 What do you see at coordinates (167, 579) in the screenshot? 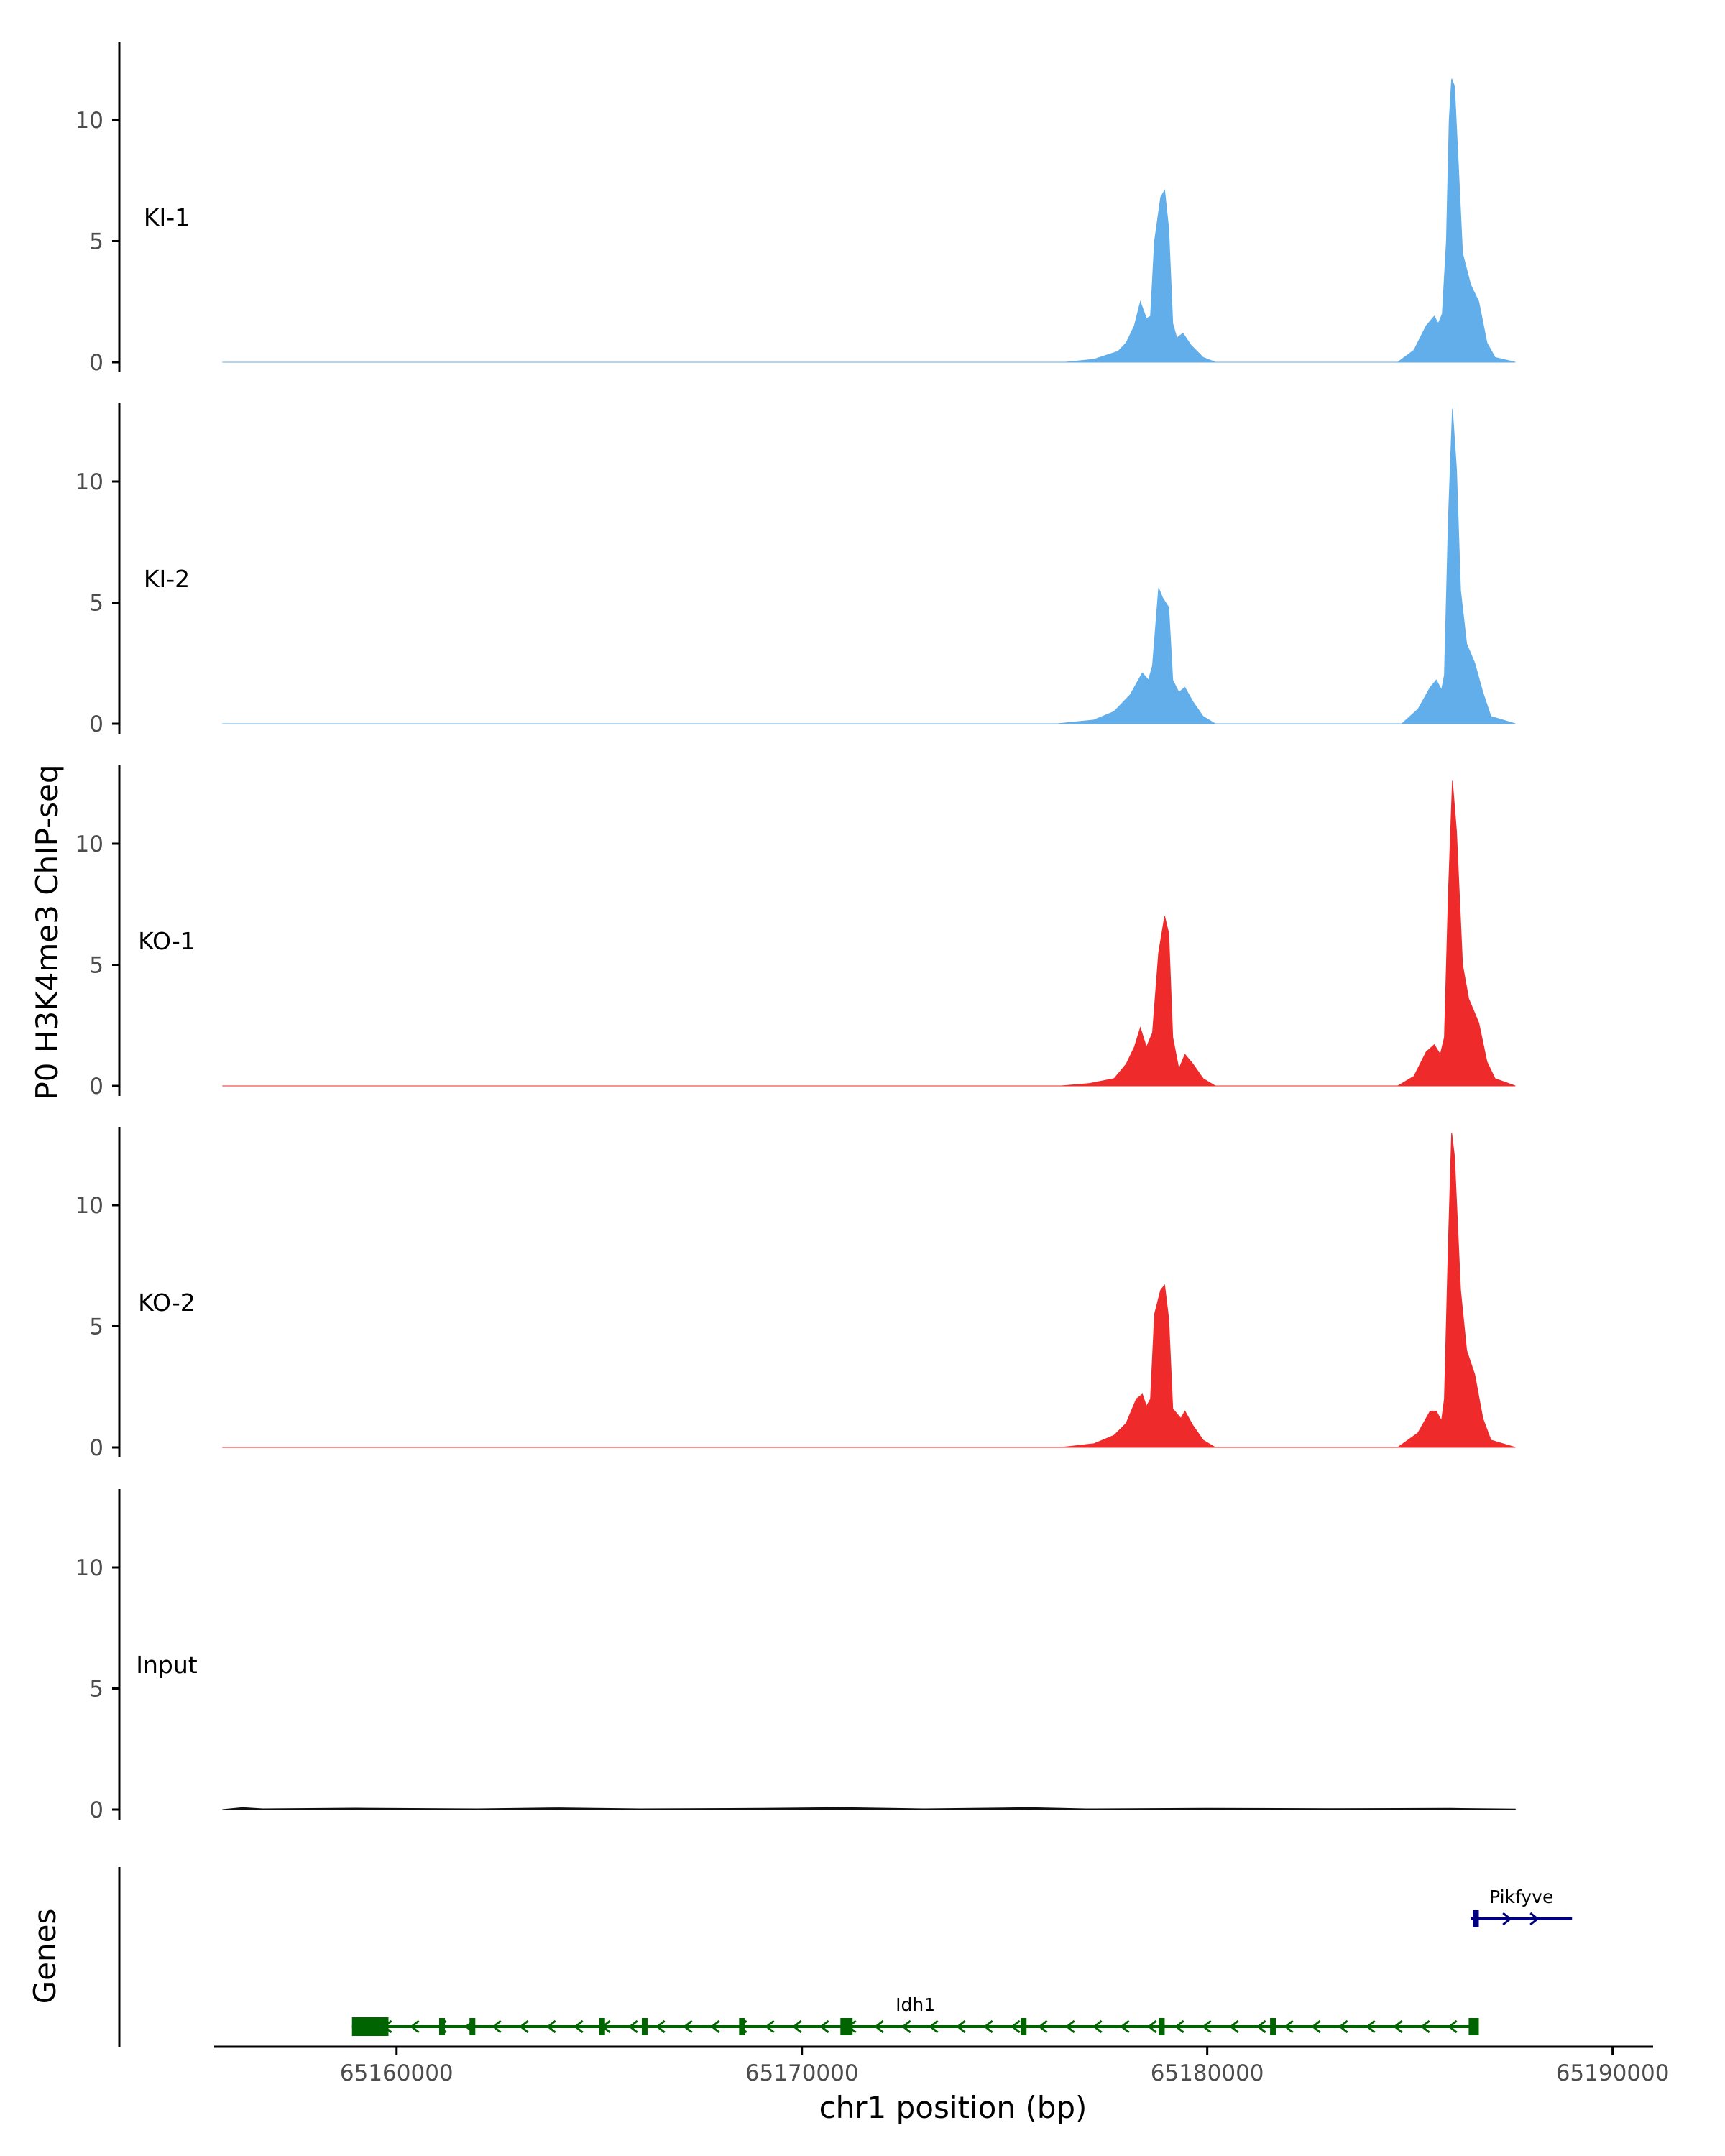
I see `track-label: KI-2` at bounding box center [167, 579].